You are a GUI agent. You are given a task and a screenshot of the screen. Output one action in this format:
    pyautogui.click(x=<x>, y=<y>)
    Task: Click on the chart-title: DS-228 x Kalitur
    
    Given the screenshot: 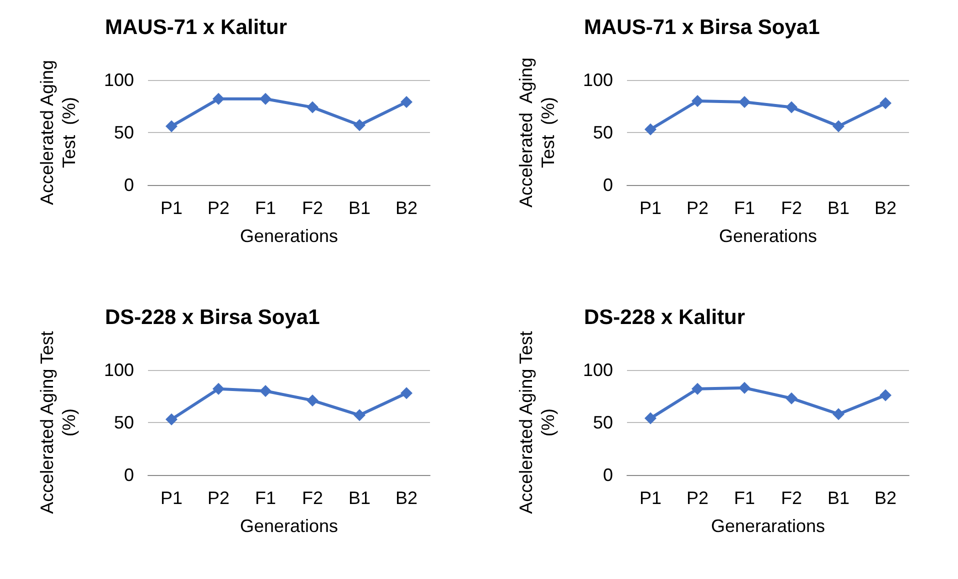 What is the action you would take?
    pyautogui.click(x=665, y=317)
    